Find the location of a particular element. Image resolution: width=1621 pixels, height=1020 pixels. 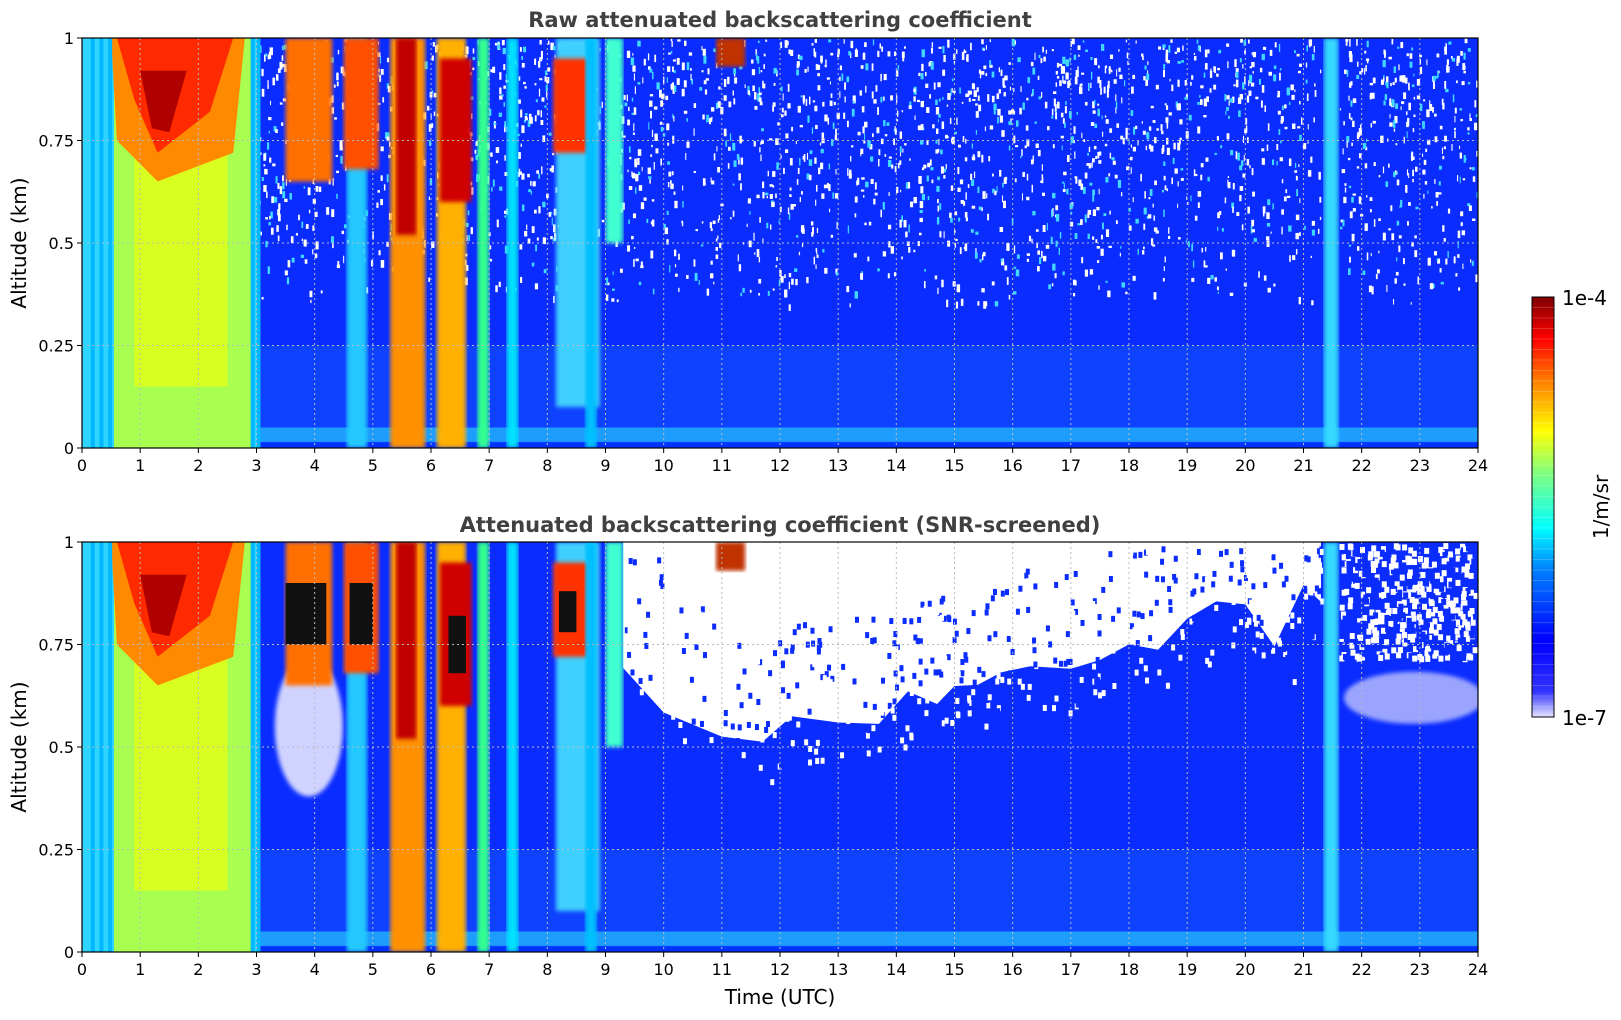

y-tick-label: 0.5 is located at coordinates (61, 747).